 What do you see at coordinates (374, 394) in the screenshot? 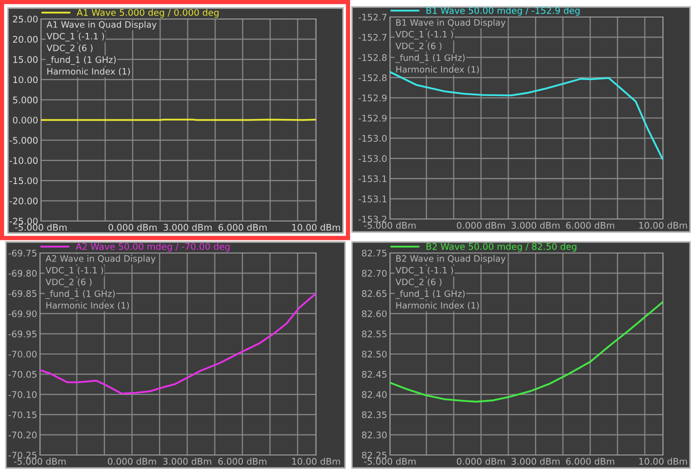
I see `y-tick-label: 82.40` at bounding box center [374, 394].